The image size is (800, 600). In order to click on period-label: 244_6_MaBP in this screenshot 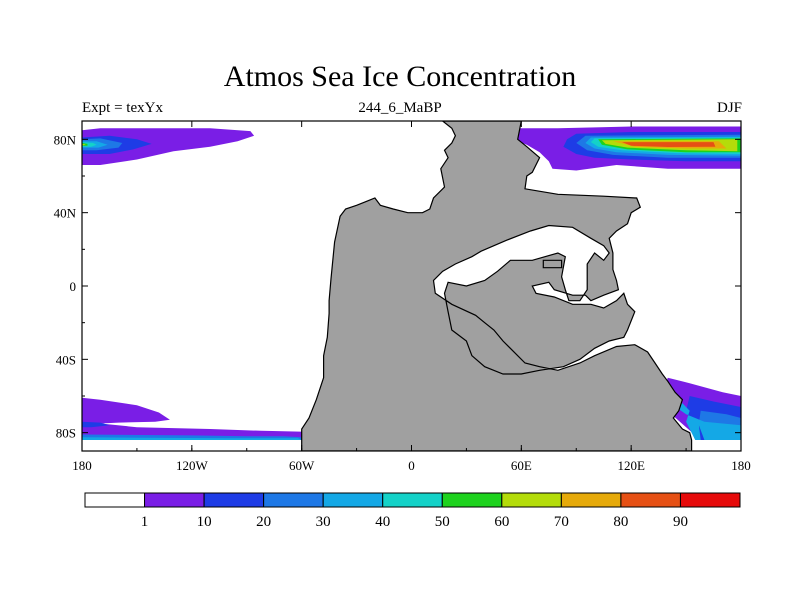, I will do `click(400, 108)`.